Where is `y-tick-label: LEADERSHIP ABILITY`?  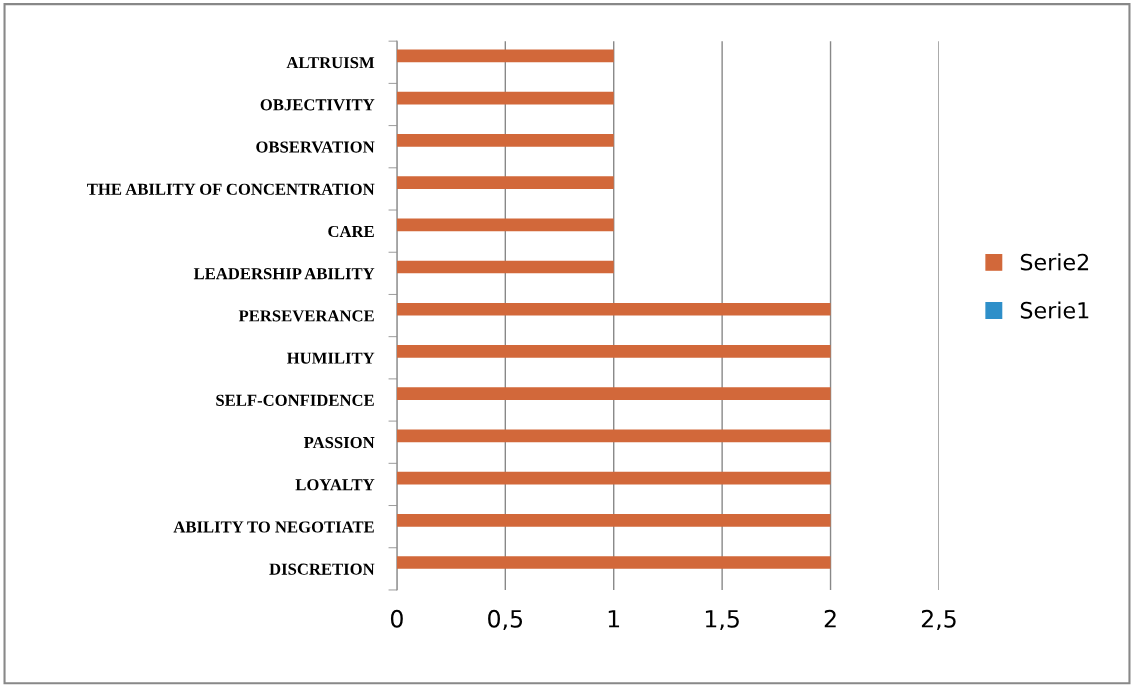
y-tick-label: LEADERSHIP ABILITY is located at coordinates (284, 274).